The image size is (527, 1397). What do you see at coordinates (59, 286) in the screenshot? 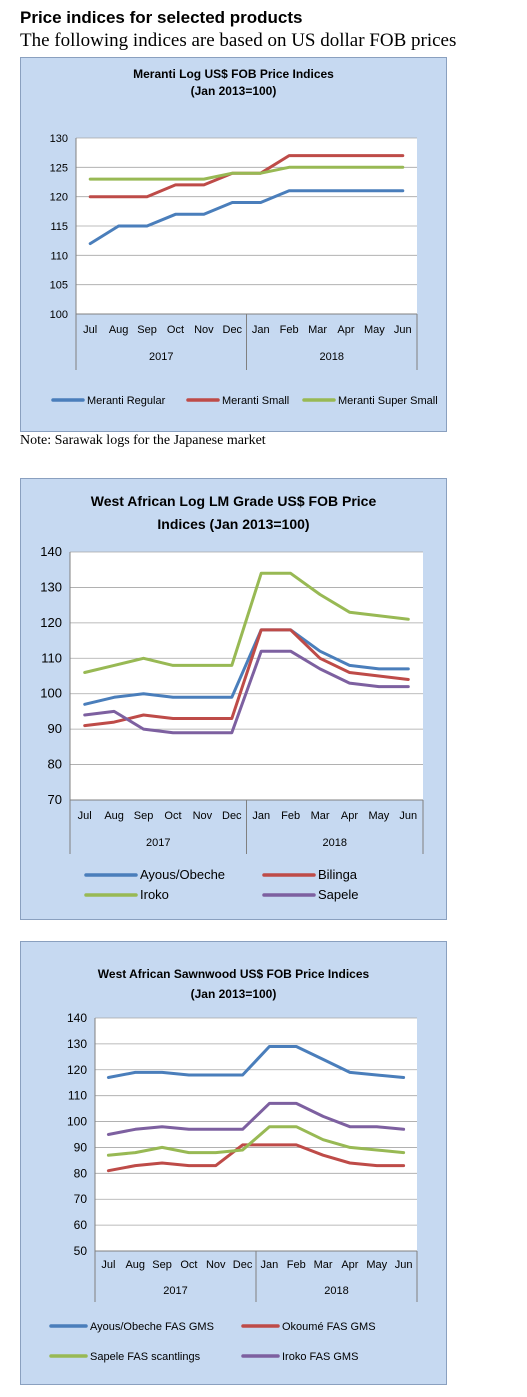
I see `y-tick-label: 105` at bounding box center [59, 286].